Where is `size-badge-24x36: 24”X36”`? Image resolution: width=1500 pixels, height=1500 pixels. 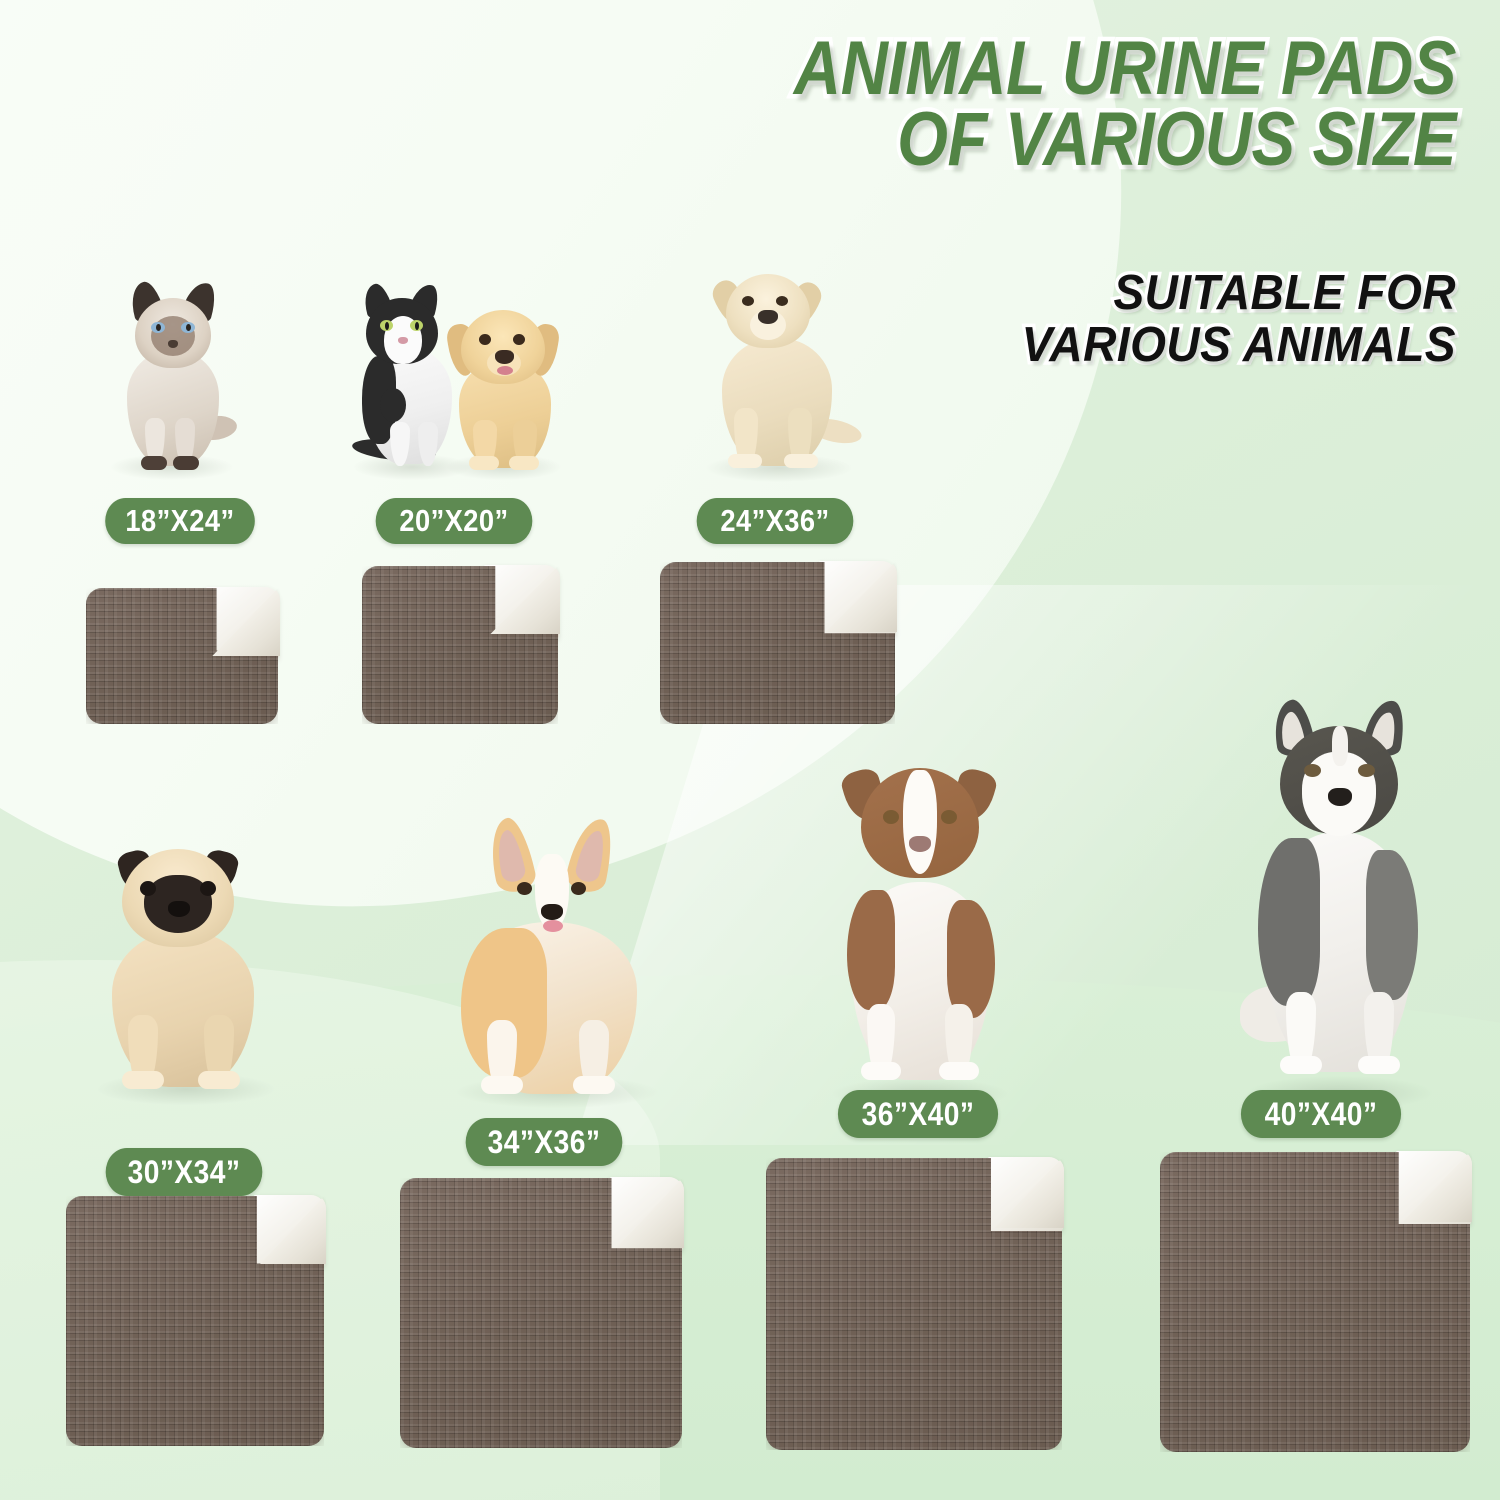
size-badge-24x36: 24”X36” is located at coordinates (775, 521).